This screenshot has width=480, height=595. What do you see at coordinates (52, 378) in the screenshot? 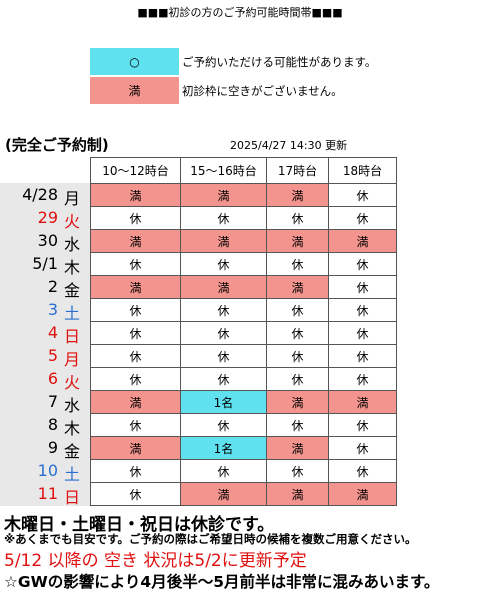
I see `date: 6` at bounding box center [52, 378].